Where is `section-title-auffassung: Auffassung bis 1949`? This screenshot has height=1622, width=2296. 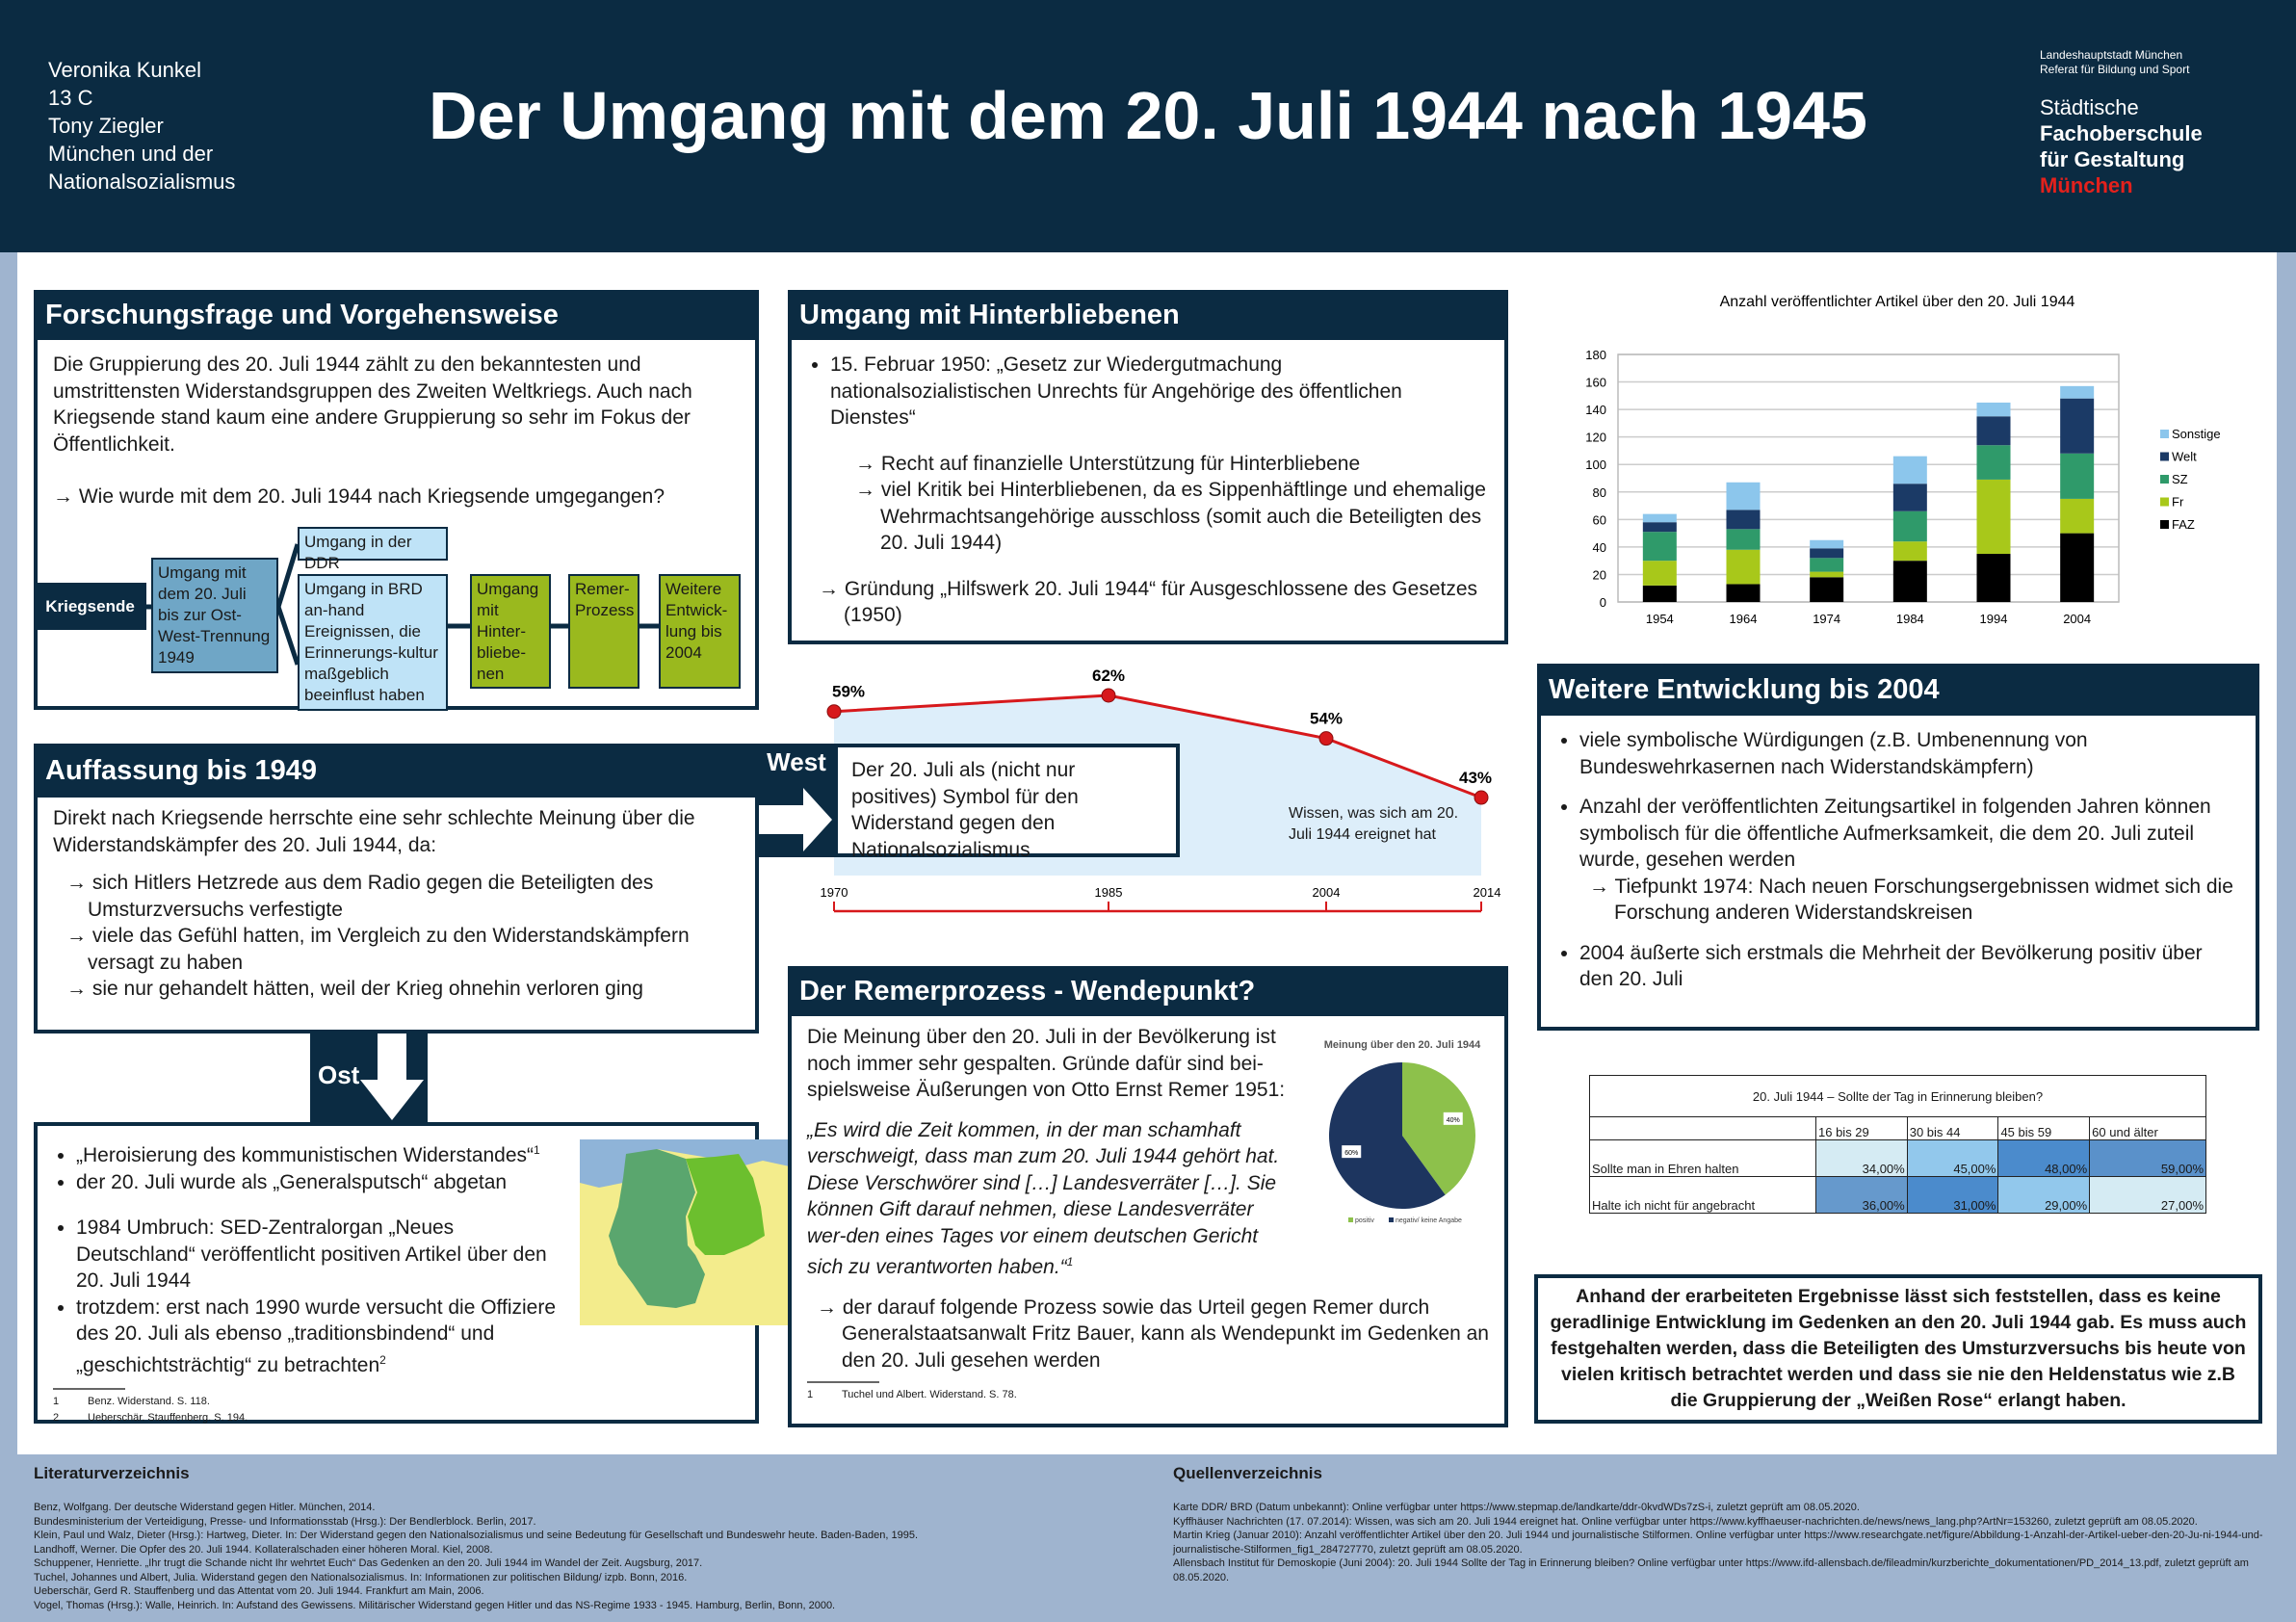
section-title-auffassung: Auffassung bis 1949 is located at coordinates (396, 771).